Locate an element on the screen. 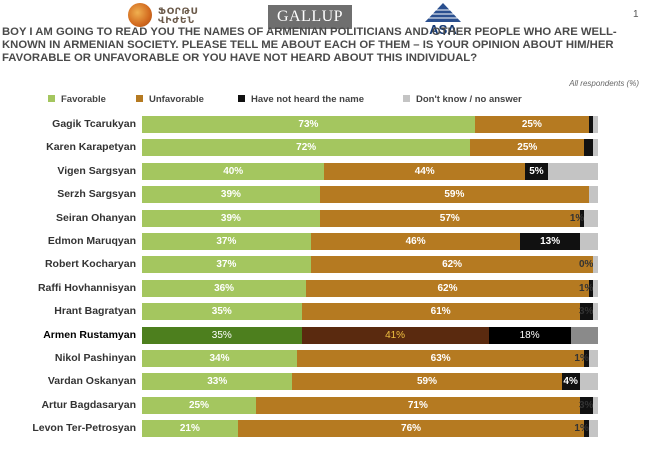  legend-item-dont-know: Don't know / no answer is located at coordinates (462, 100).